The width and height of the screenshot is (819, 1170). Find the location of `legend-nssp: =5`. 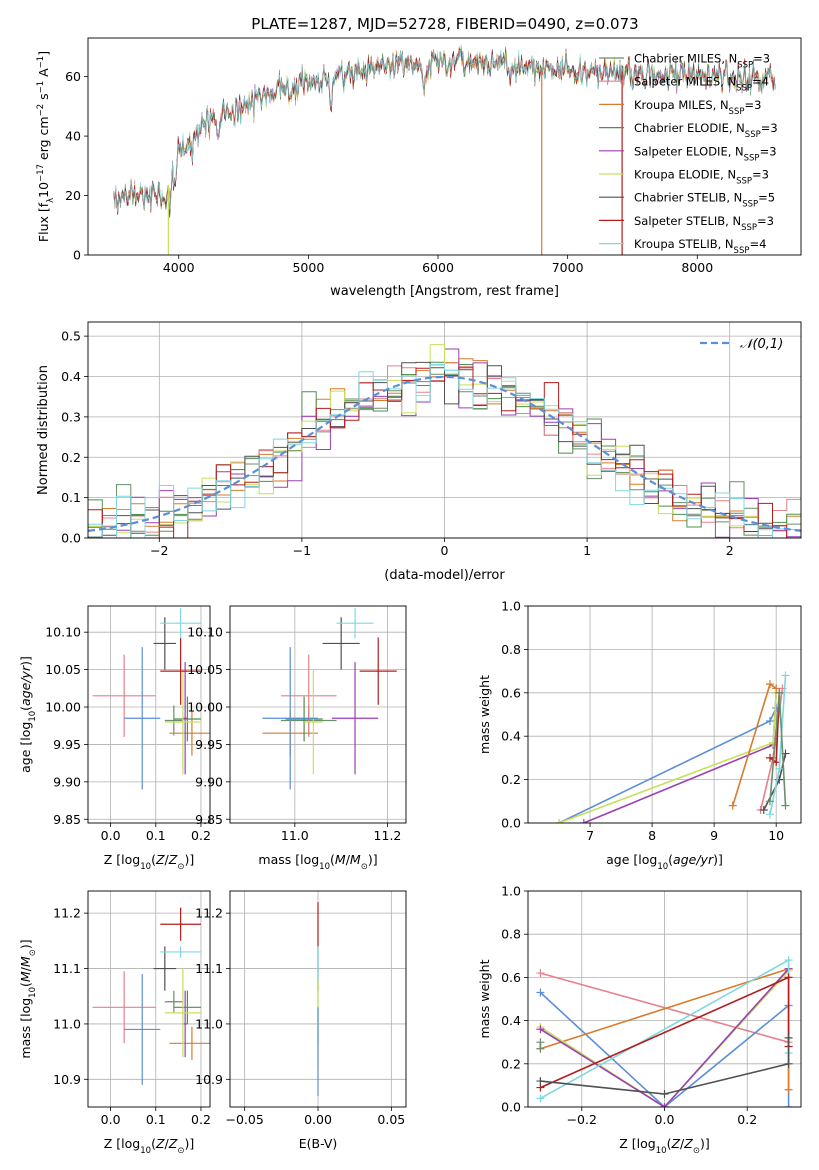

legend-nssp: =5 is located at coordinates (766, 198).